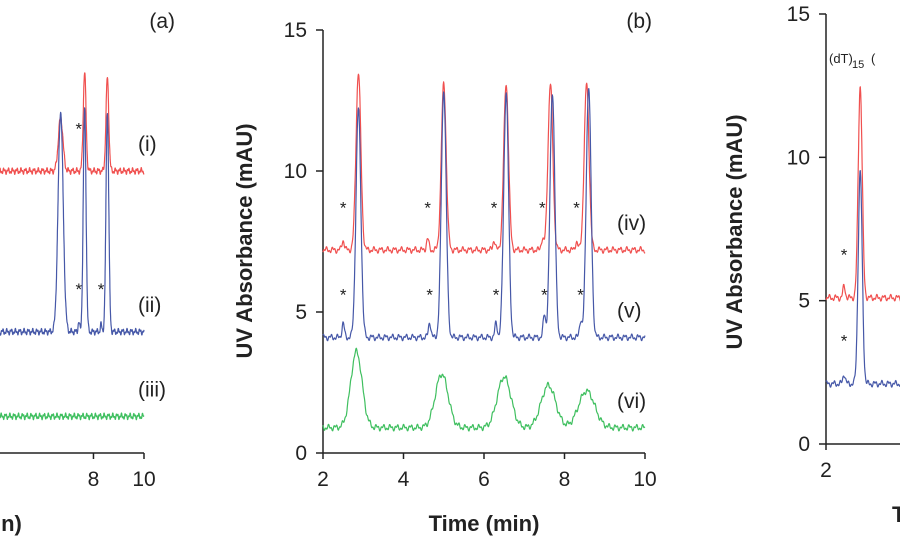 This screenshot has width=900, height=550. What do you see at coordinates (147, 144) in the screenshot?
I see `panel-a-series-label: (i)` at bounding box center [147, 144].